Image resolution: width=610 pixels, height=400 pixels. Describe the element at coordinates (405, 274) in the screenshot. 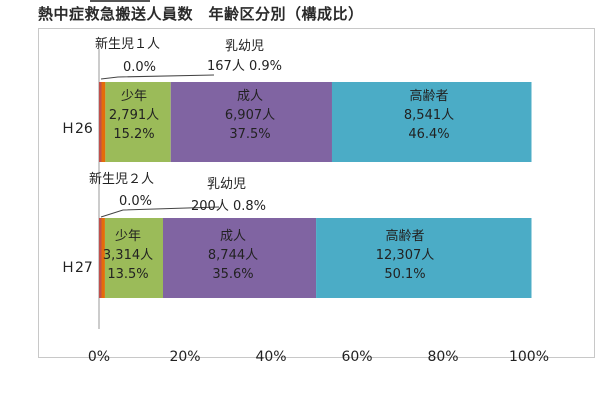

I see `segment-percent: 50.1%` at that location.